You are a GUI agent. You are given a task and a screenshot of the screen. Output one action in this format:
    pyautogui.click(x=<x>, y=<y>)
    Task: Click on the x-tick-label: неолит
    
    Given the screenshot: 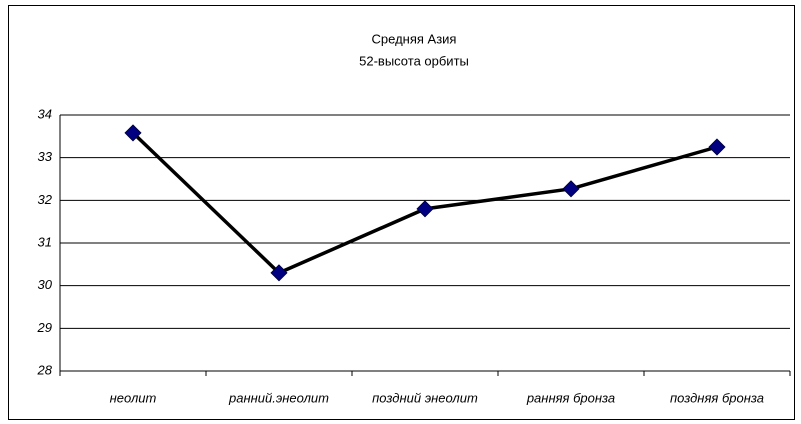 What is the action you would take?
    pyautogui.click(x=133, y=397)
    